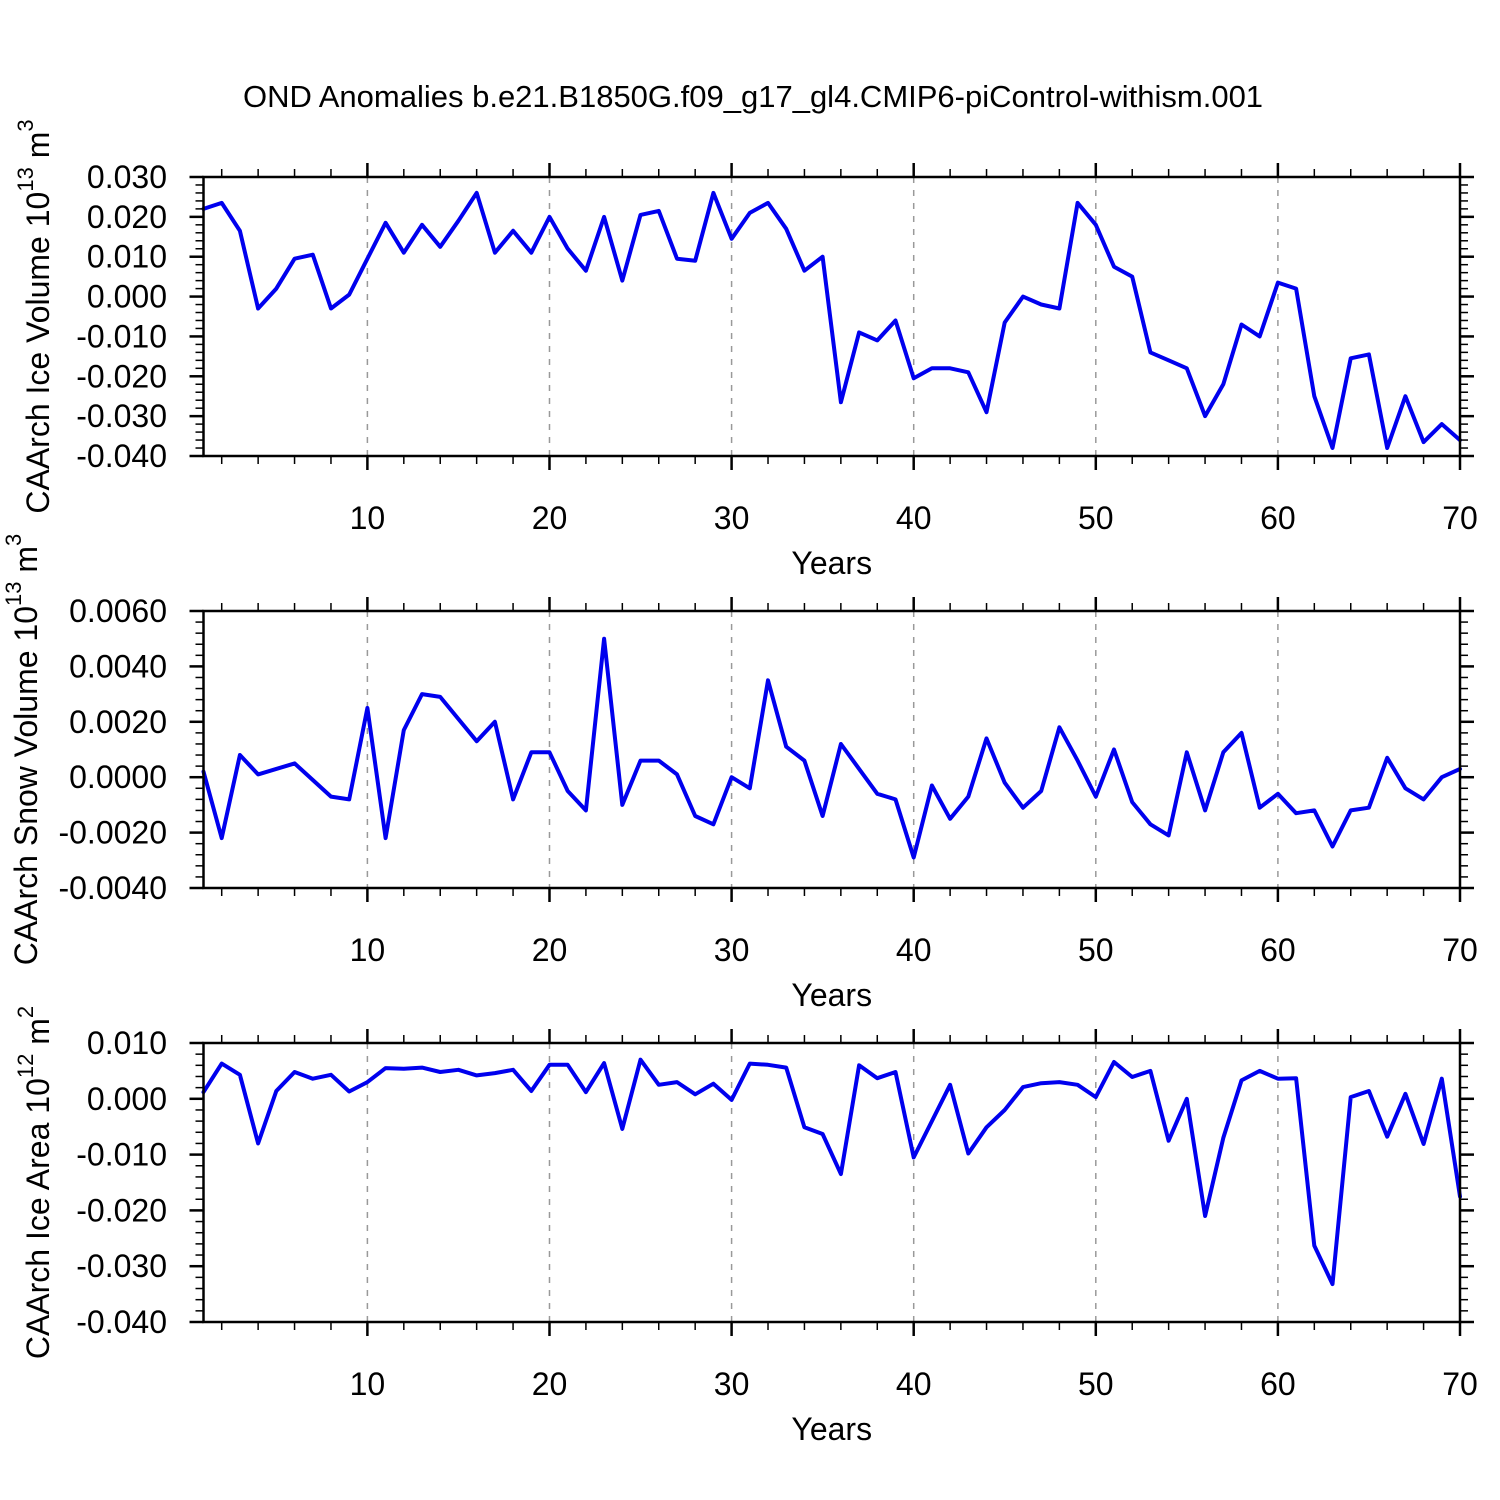  Describe the element at coordinates (118, 777) in the screenshot. I see `y-tick-label: 0.0000` at that location.